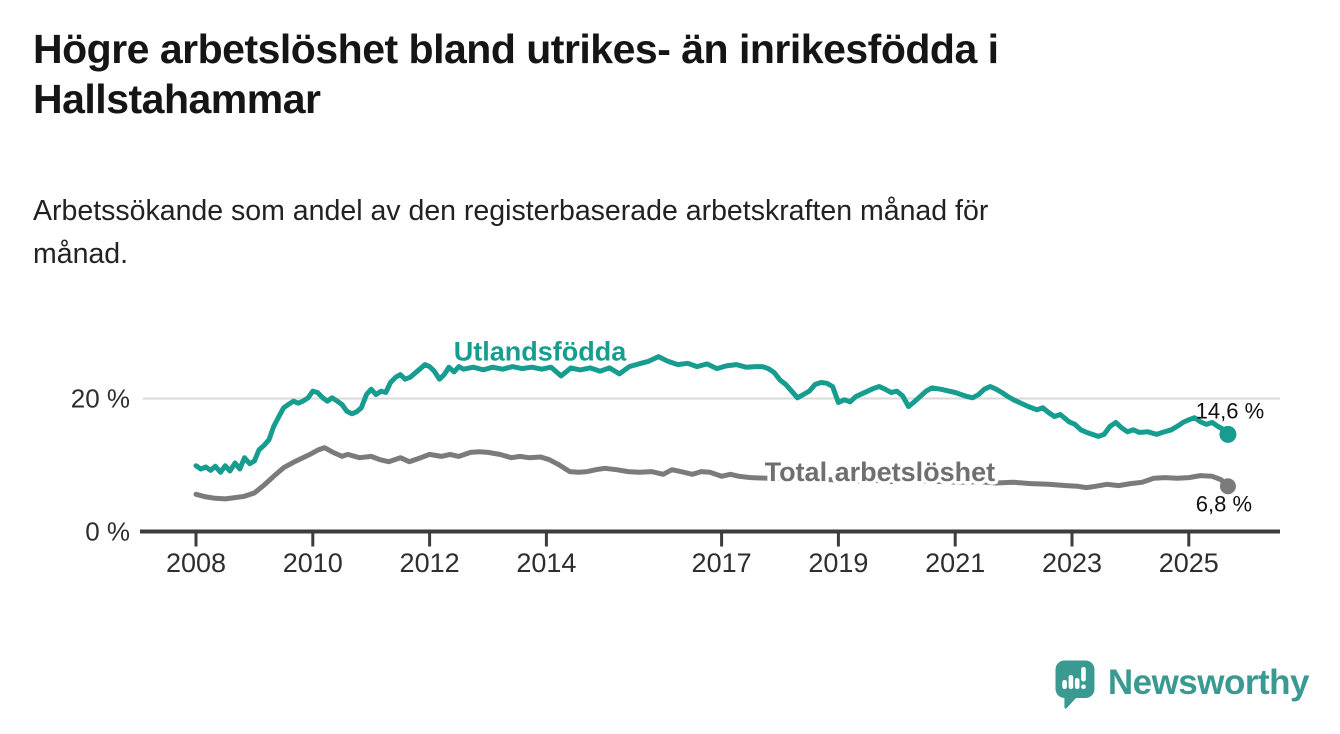 The image size is (1340, 734). What do you see at coordinates (540, 352) in the screenshot?
I see `series-label-utlandsfodda: Utlandsfödda` at bounding box center [540, 352].